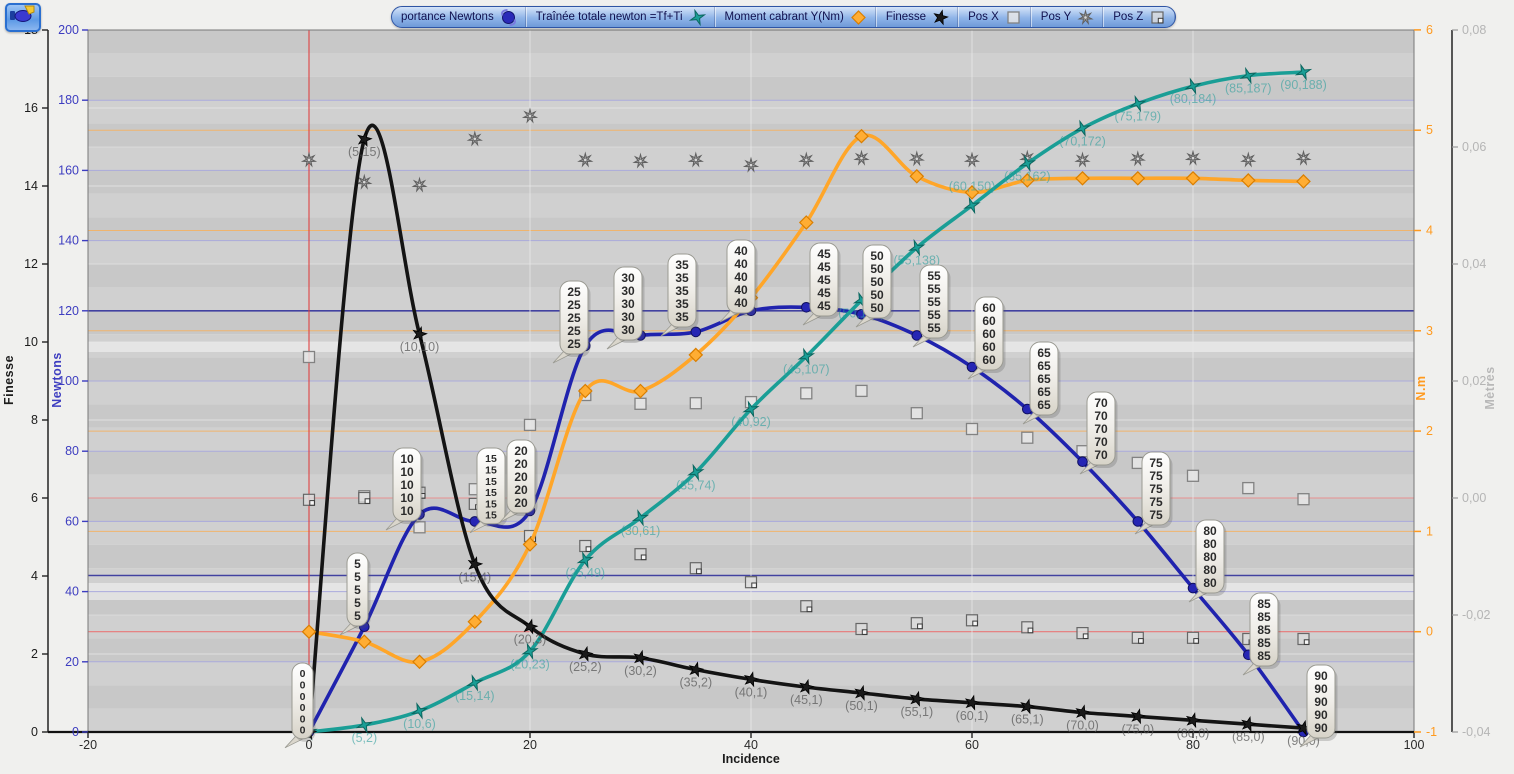 Image resolution: width=1514 pixels, height=774 pixels. Describe the element at coordinates (741, 277) in the screenshot. I see `callout-value: 40` at that location.